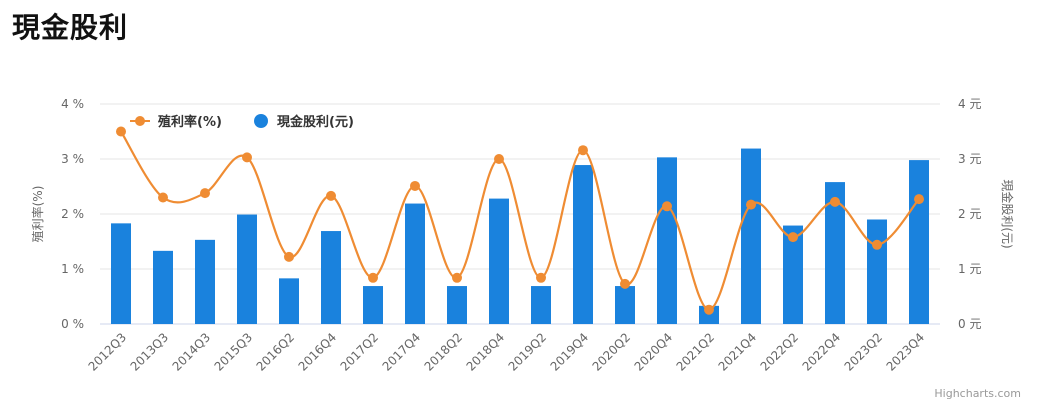 This screenshot has width=1045, height=410. I want to click on legend-label-dividend: 現金股利(元), so click(315, 122).